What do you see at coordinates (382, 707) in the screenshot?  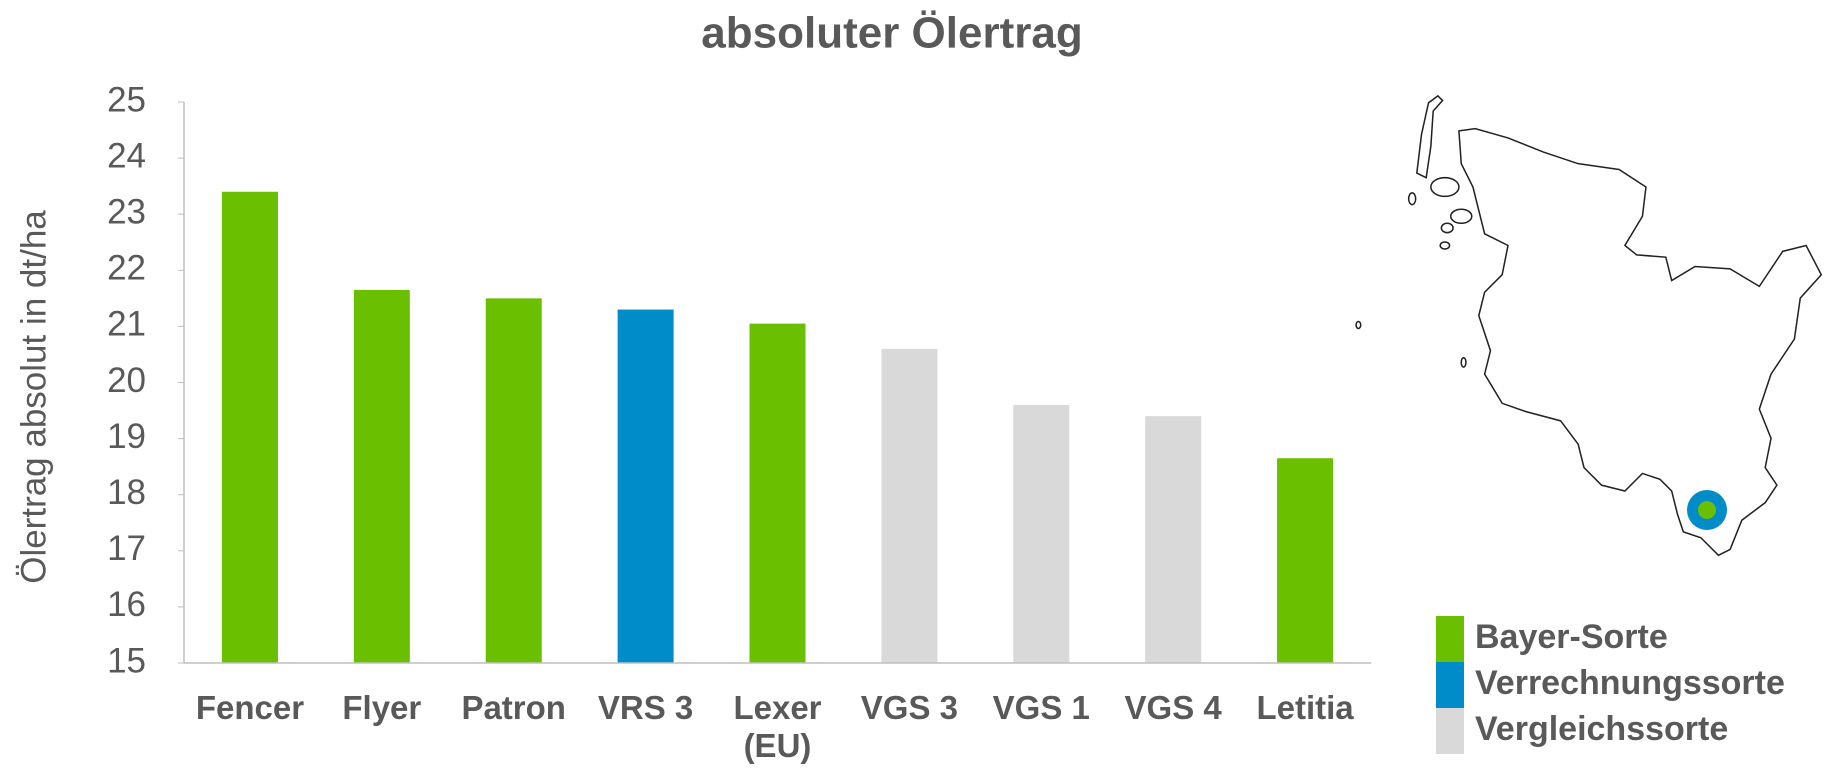 I see `x-tick-label: Flyer` at bounding box center [382, 707].